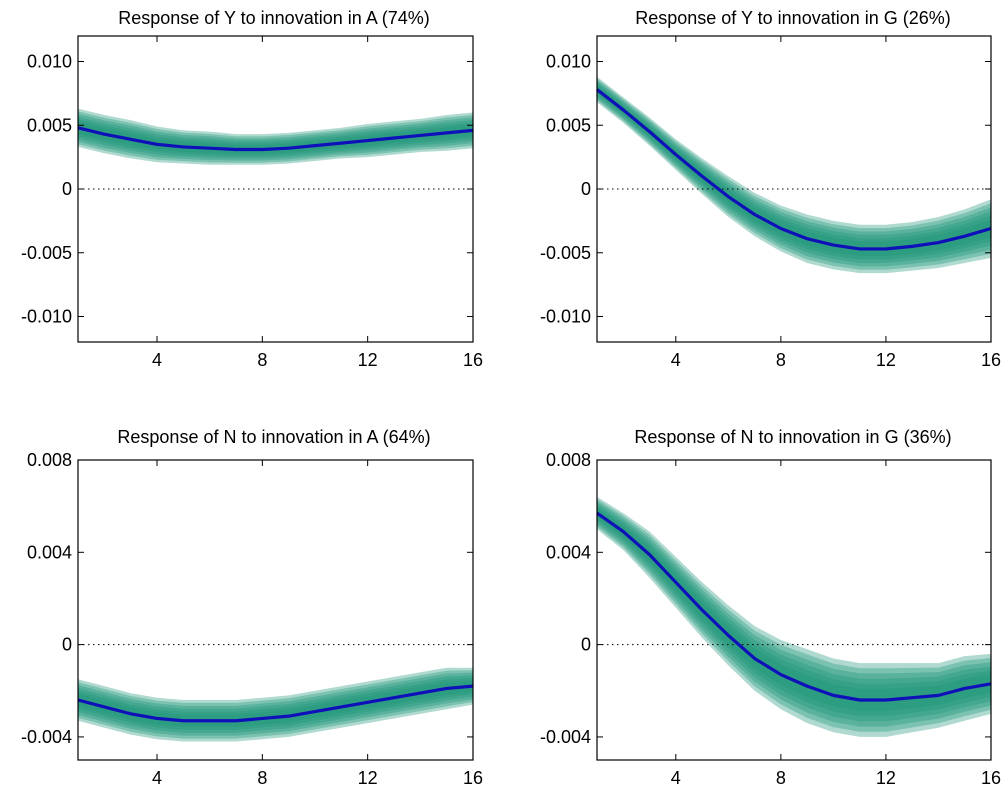 This screenshot has height=790, width=1008. I want to click on chart-title: Response of N to innovation in A (64%), so click(274, 437).